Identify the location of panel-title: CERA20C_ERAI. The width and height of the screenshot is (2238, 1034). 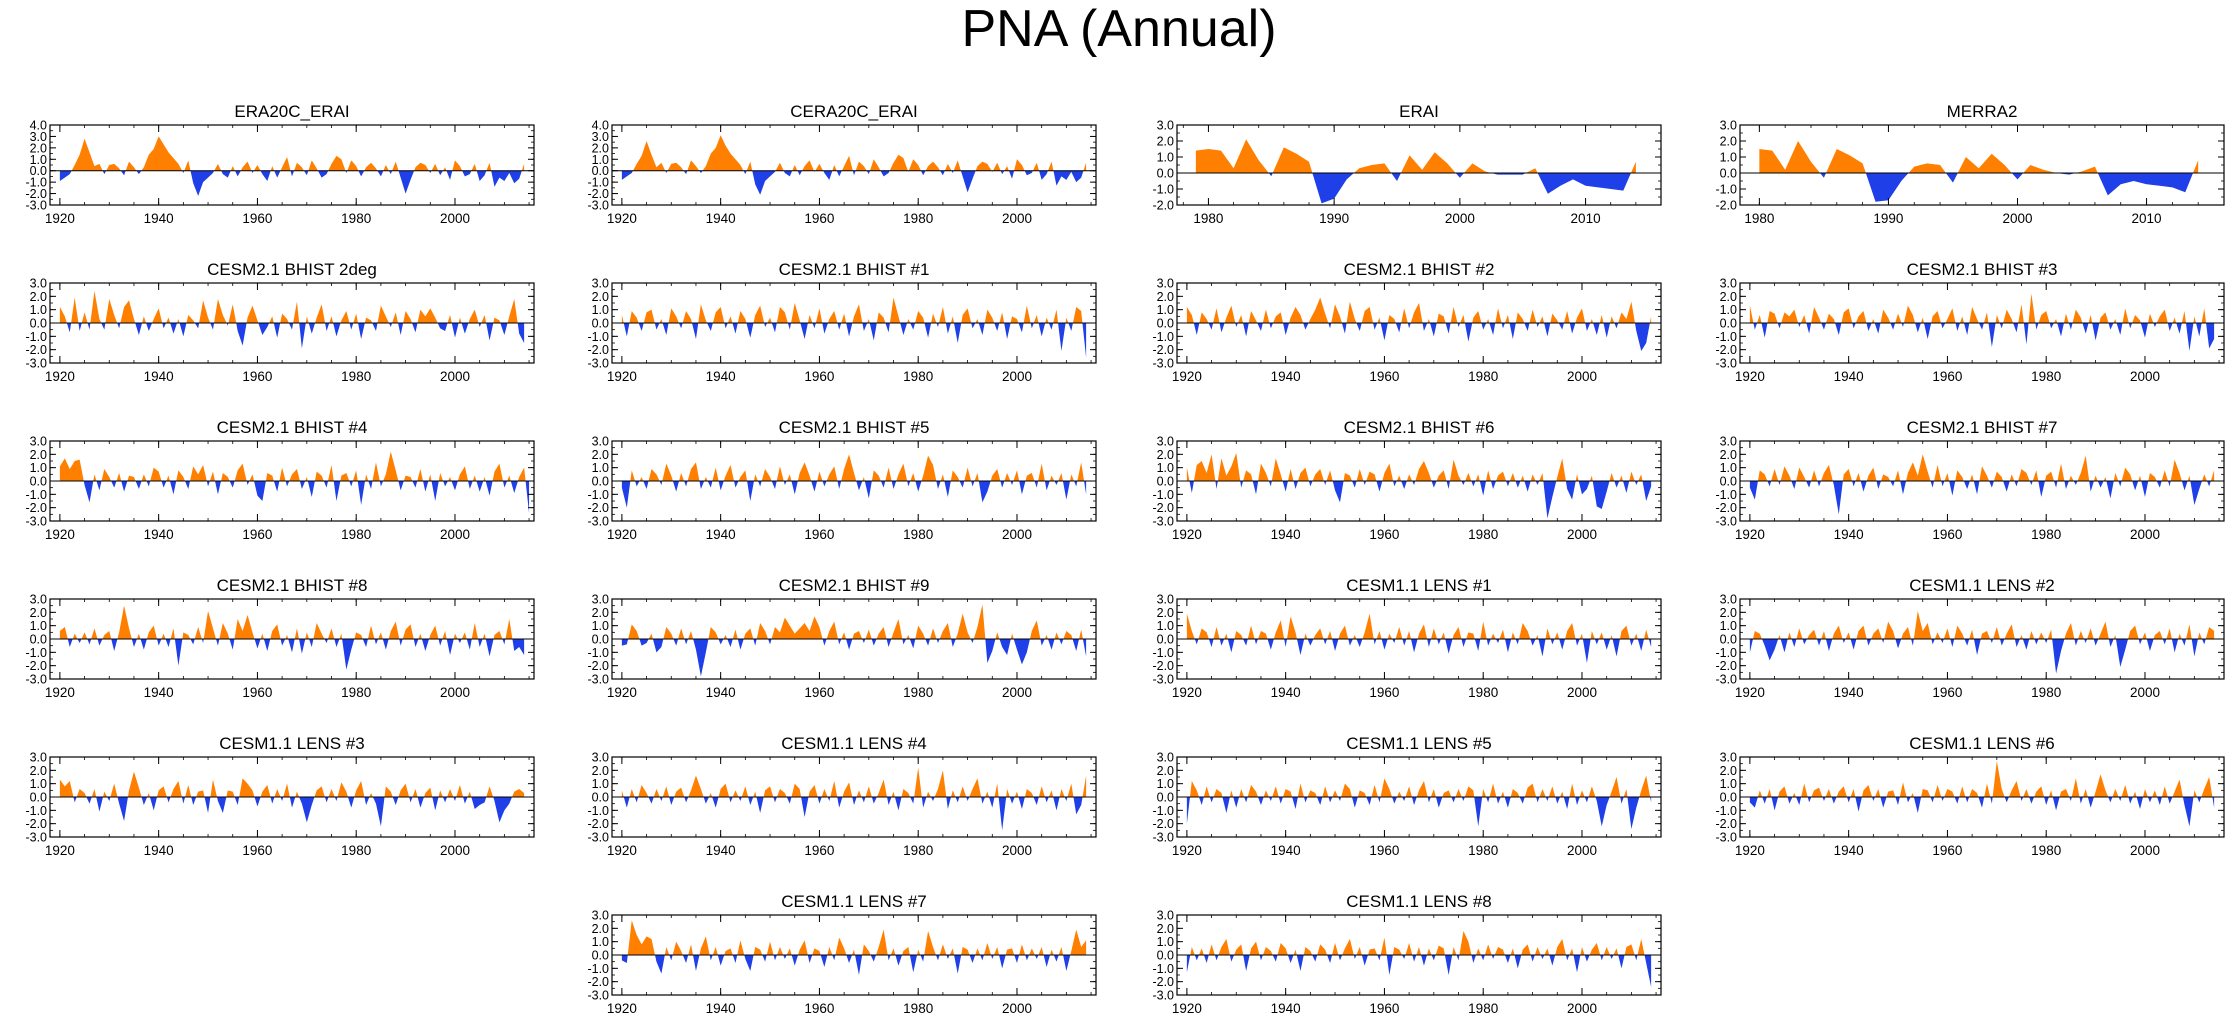
(854, 111).